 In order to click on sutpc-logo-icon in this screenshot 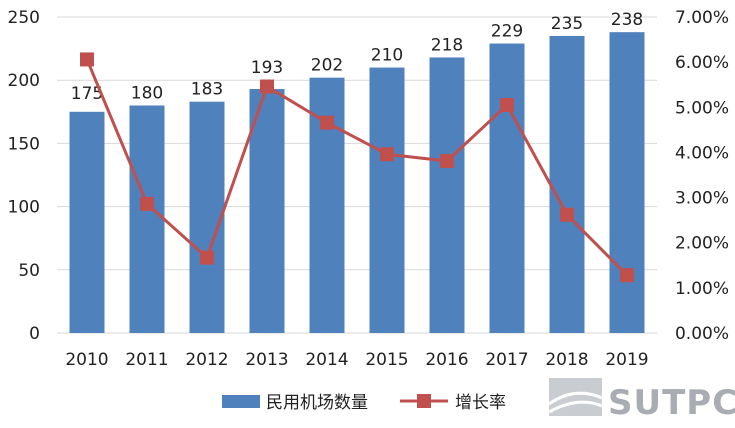, I will do `click(575, 397)`.